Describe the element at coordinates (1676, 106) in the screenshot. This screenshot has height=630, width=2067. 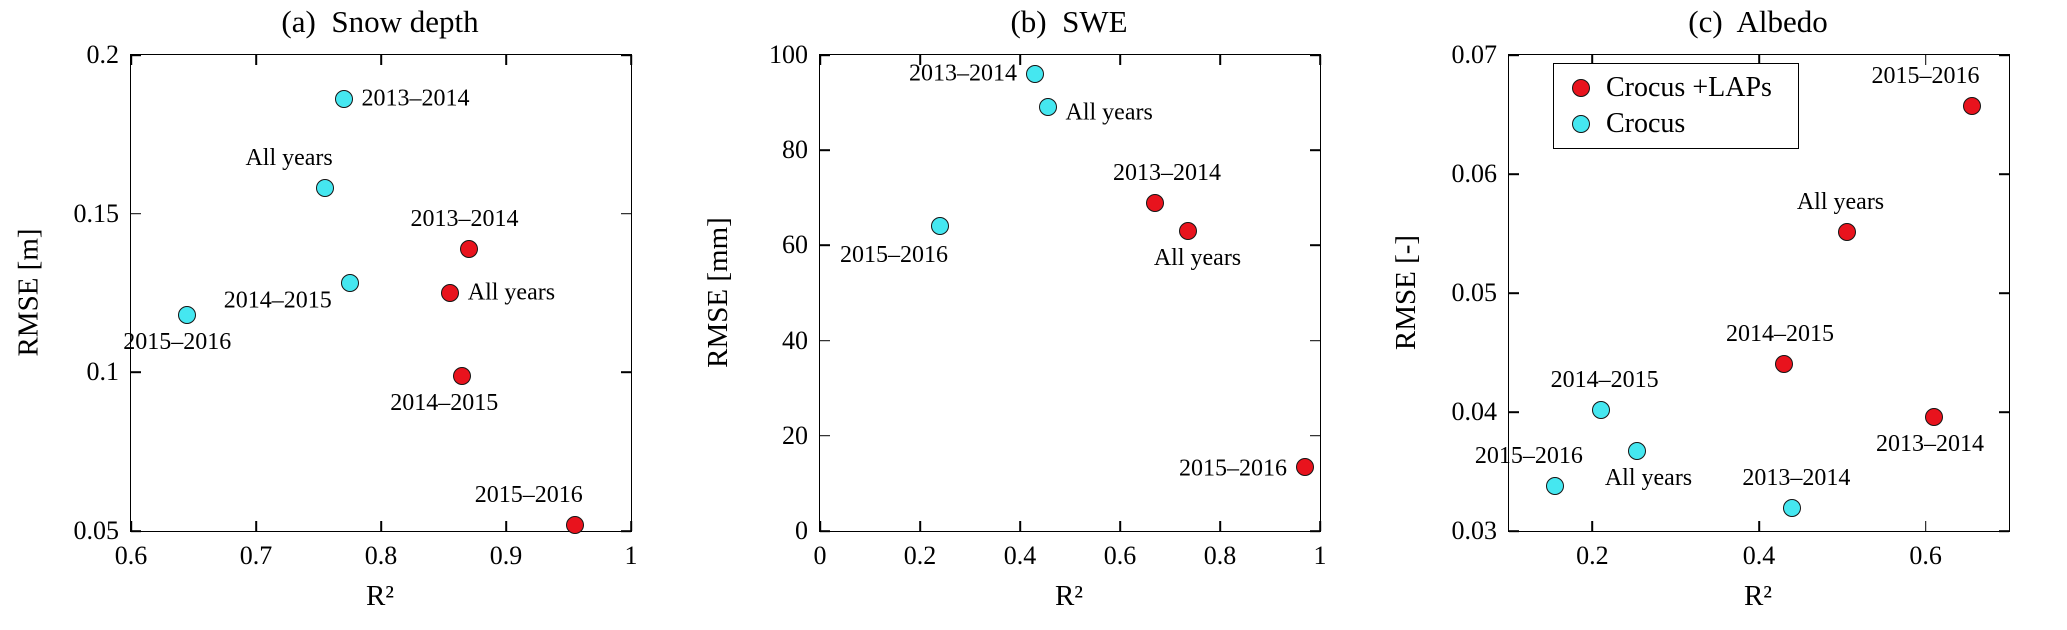
I see `legend: Crocus +LAPs Crocus` at that location.